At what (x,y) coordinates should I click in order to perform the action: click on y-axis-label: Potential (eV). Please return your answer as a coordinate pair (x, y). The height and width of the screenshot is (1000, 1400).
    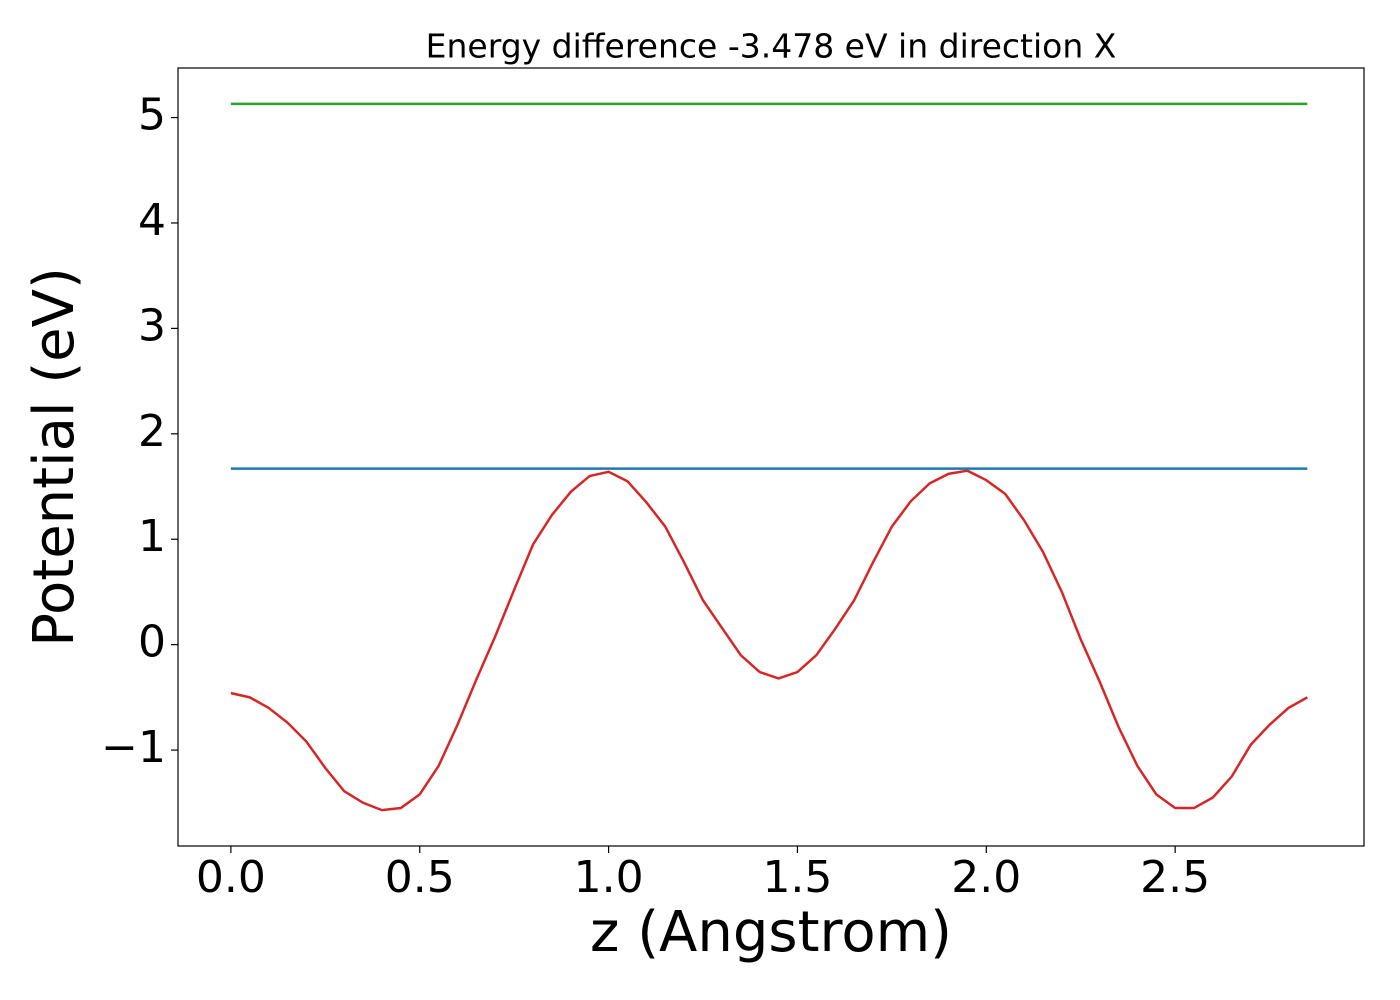
    Looking at the image, I should click on (54, 457).